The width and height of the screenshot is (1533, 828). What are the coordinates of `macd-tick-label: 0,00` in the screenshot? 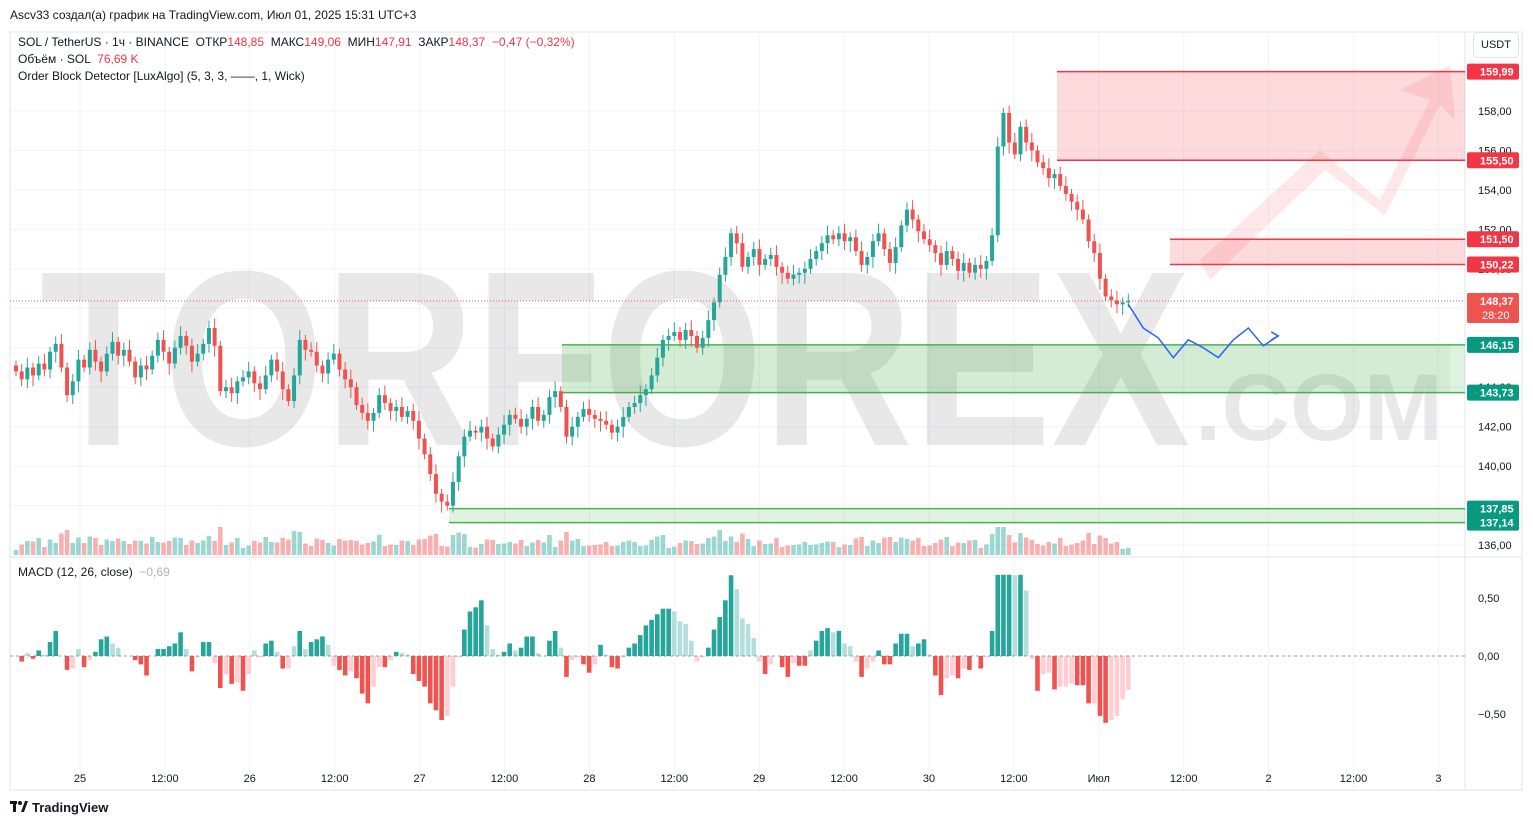 It's located at (1488, 657).